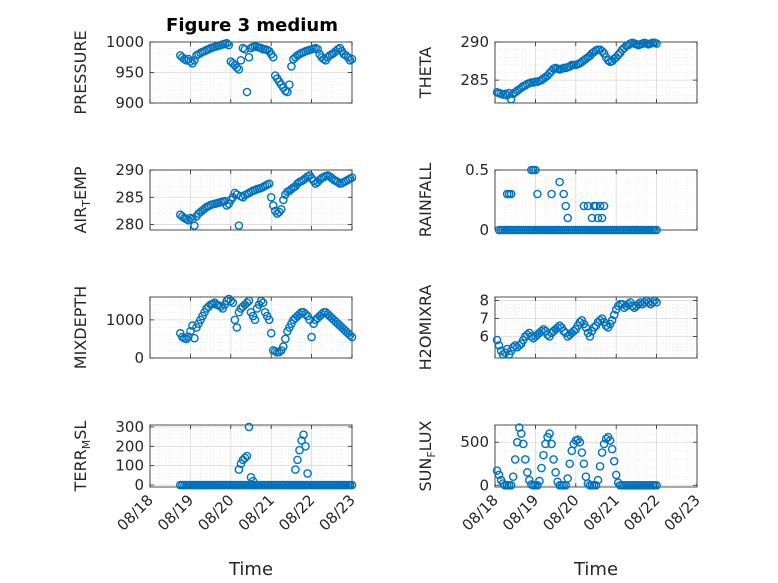  Describe the element at coordinates (129, 446) in the screenshot. I see `y-tick-label: 200` at that location.